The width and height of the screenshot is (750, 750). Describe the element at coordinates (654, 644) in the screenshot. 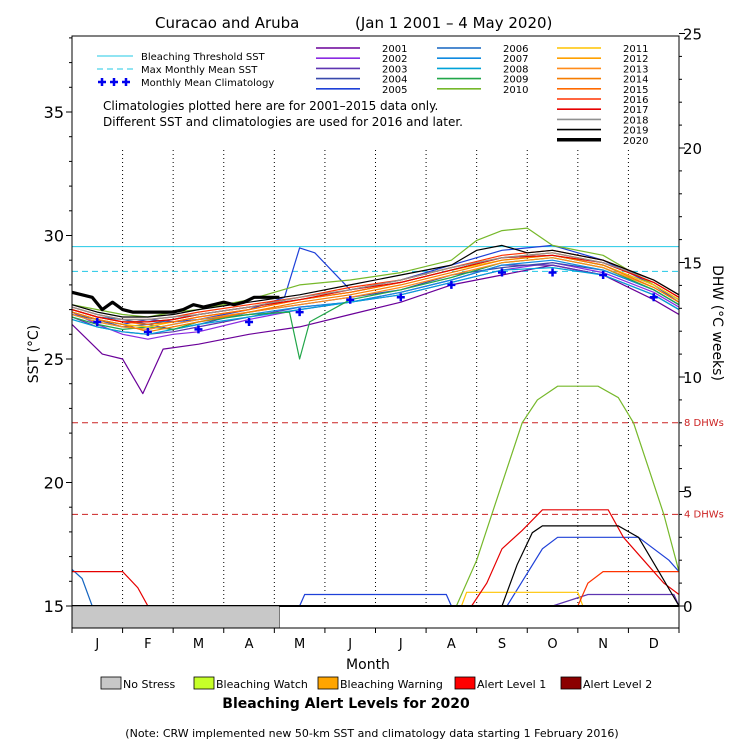

I see `x-tick-label: D` at that location.